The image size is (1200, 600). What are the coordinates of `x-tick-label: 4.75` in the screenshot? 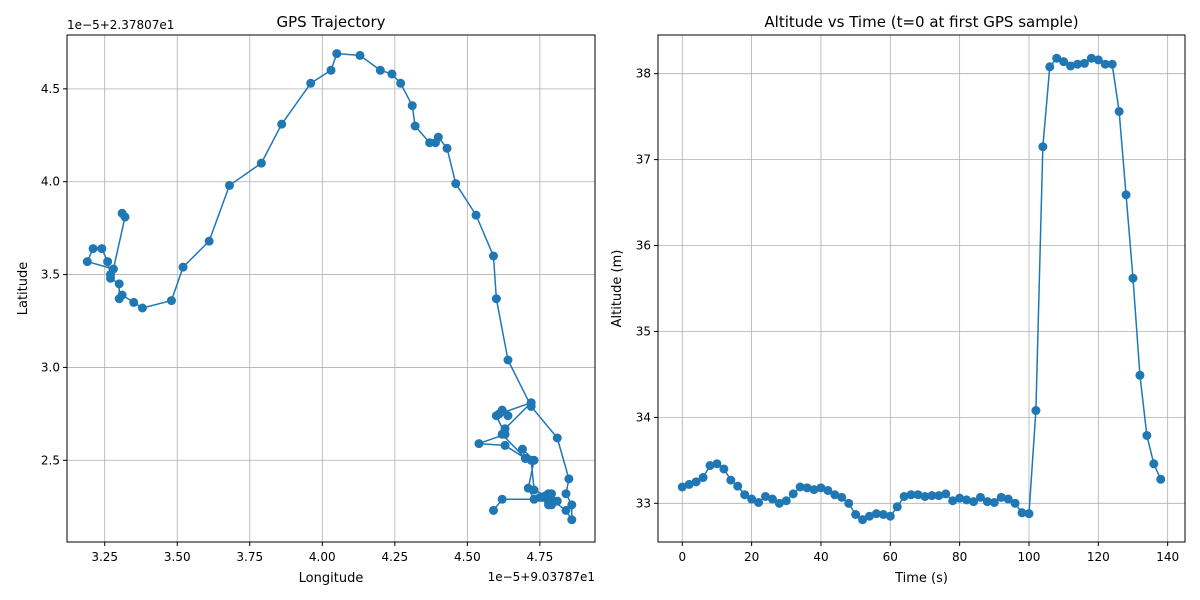 It's located at (540, 557).